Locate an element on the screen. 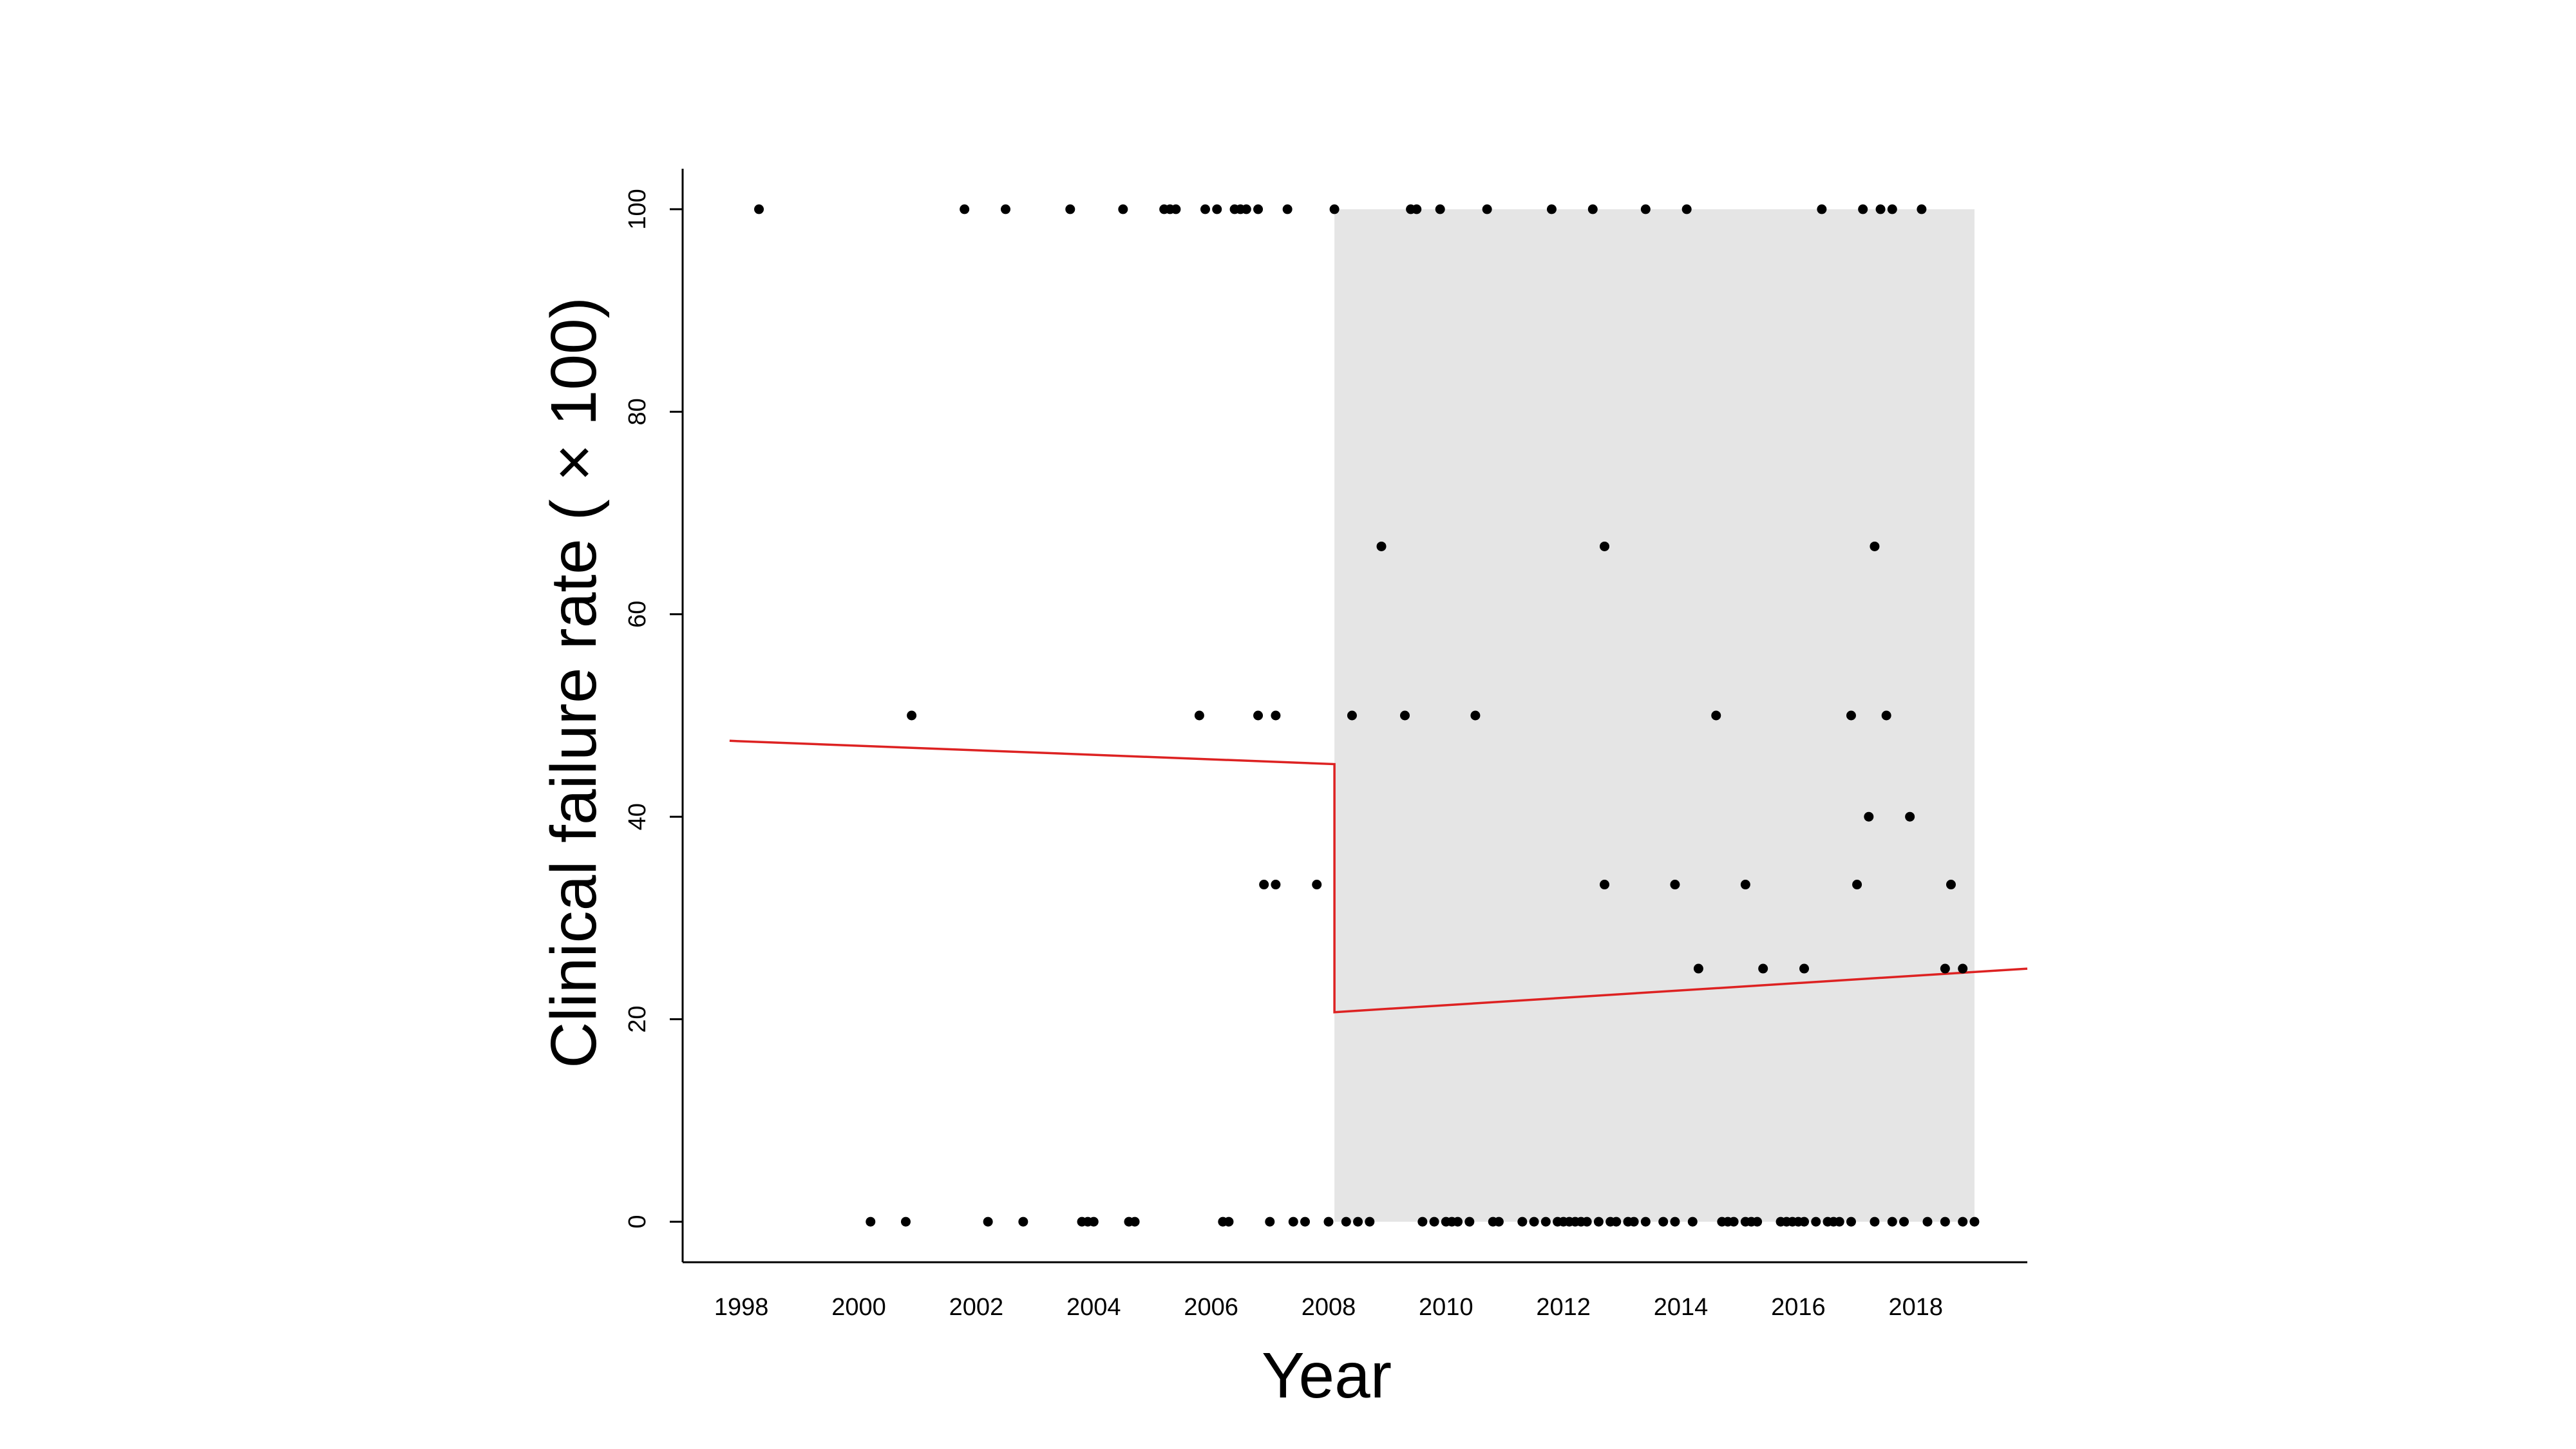 This screenshot has height=1449, width=2576. x-tick-label: 2002 is located at coordinates (976, 1307).